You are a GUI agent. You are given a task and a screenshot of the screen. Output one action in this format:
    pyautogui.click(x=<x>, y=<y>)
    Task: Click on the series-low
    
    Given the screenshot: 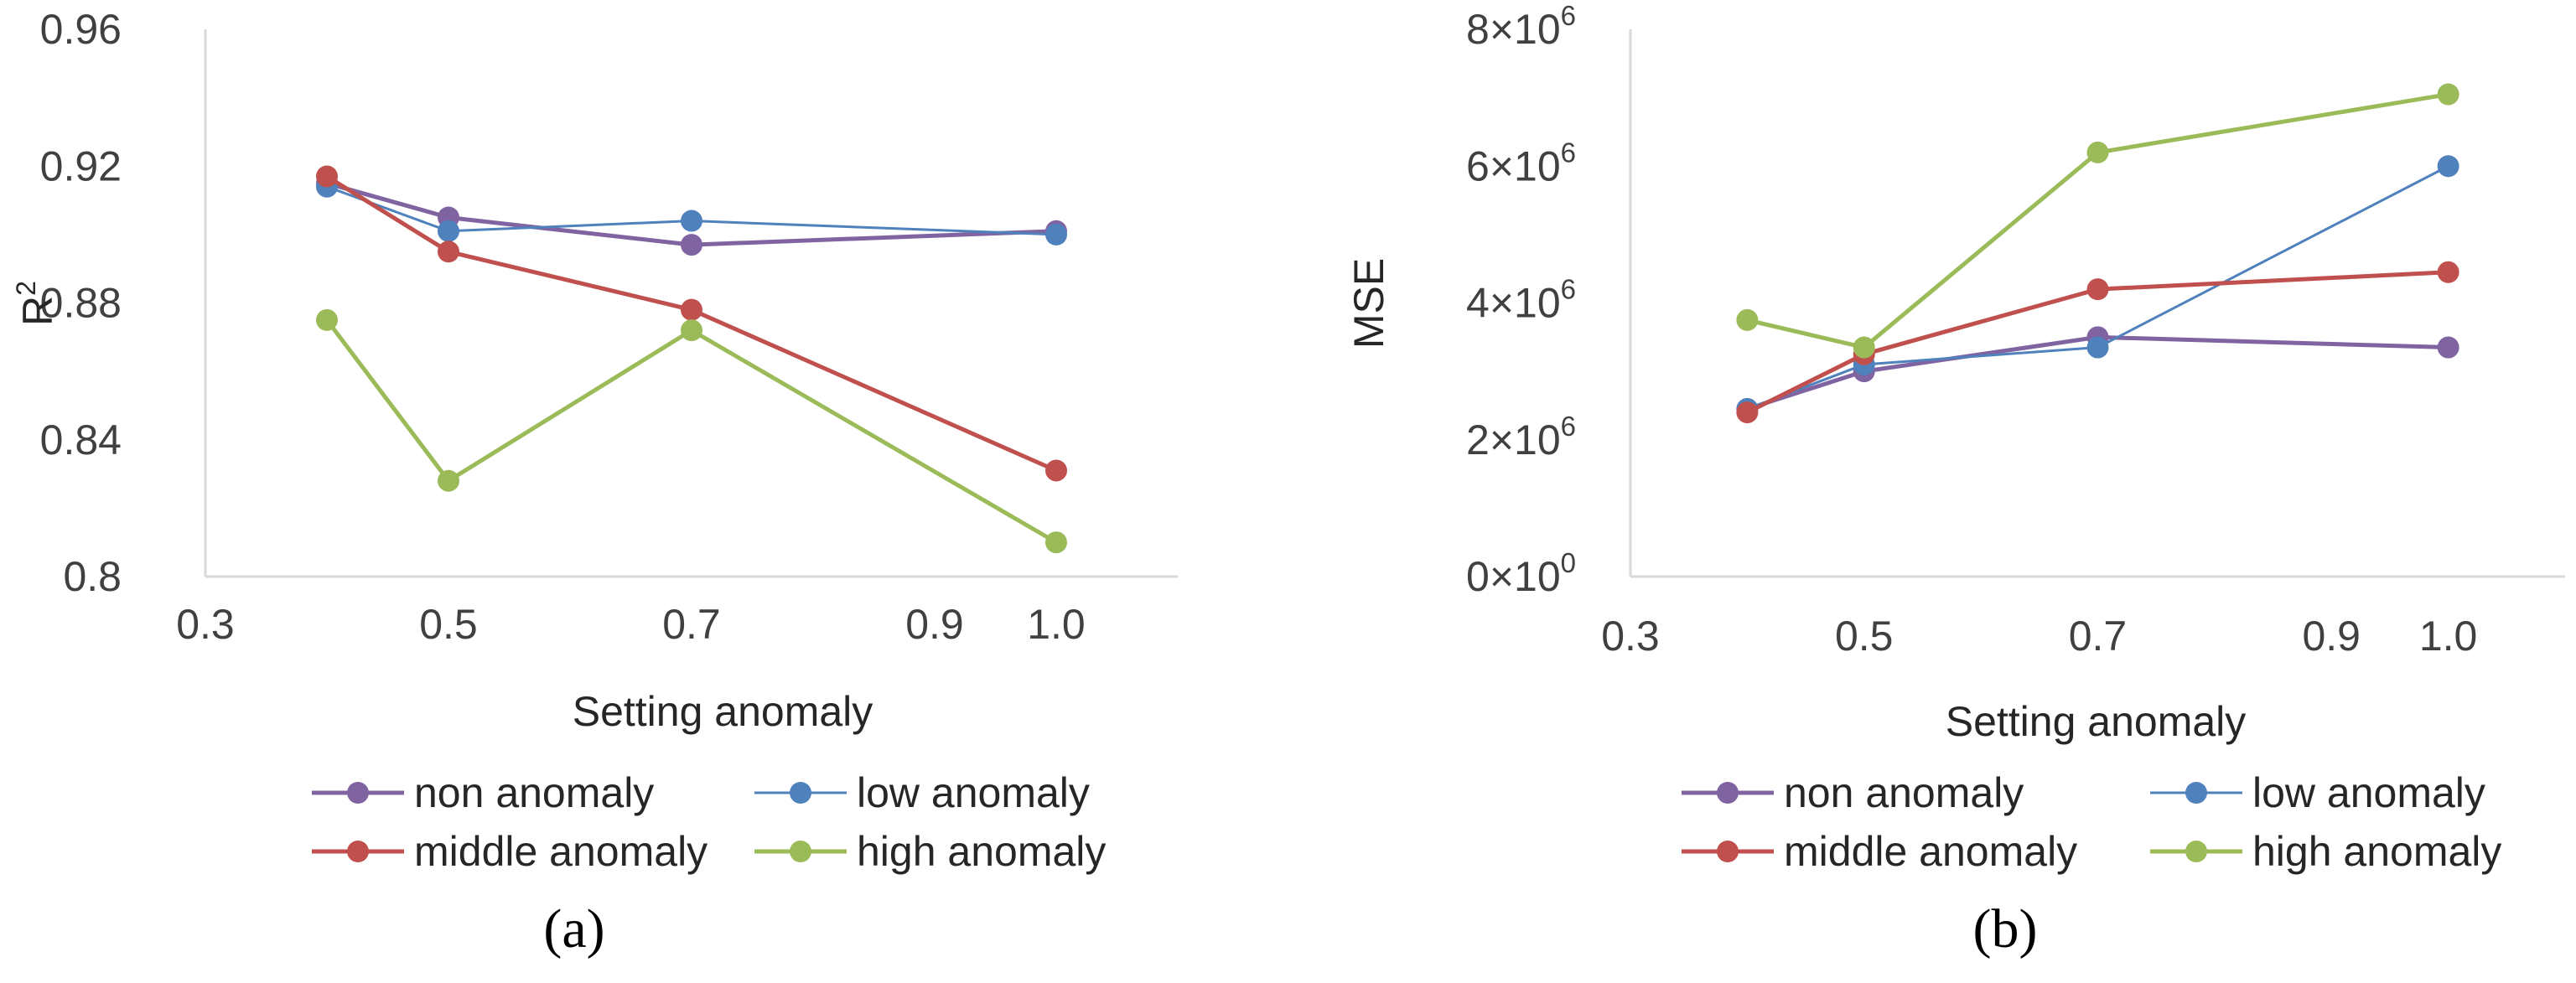 What is the action you would take?
    pyautogui.click(x=691, y=211)
    